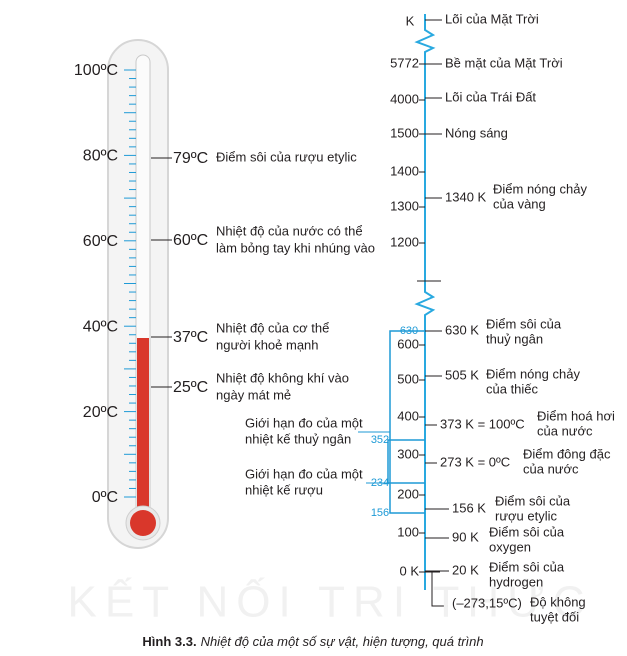 The height and width of the screenshot is (656, 627). What do you see at coordinates (408, 453) in the screenshot?
I see `tick-label: 300` at bounding box center [408, 453].